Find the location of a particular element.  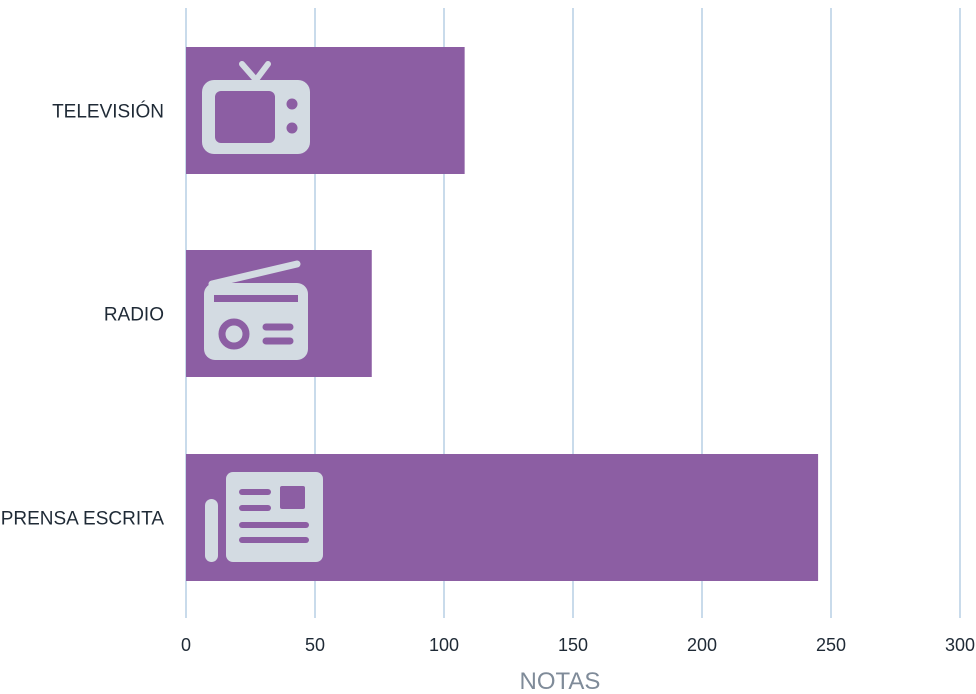

x-tick-label: 200 is located at coordinates (702, 645).